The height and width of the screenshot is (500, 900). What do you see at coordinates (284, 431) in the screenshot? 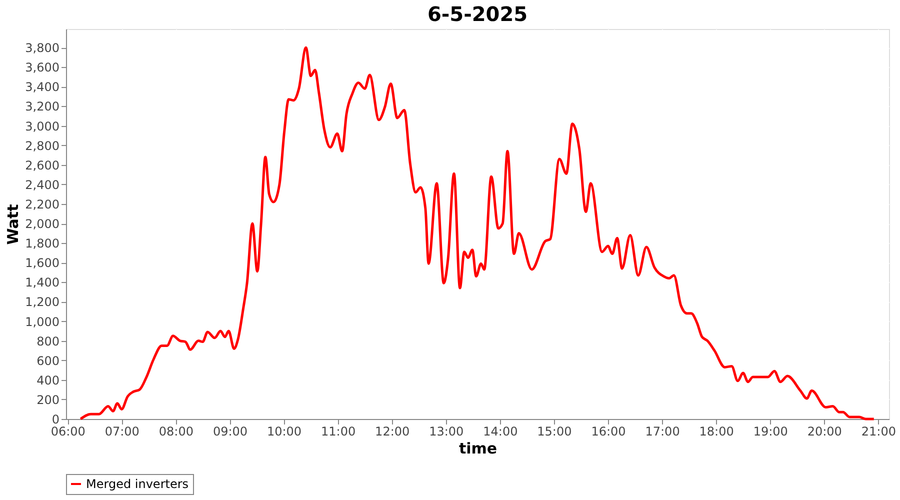
I see `x-tick-label: 10:00` at bounding box center [284, 431].